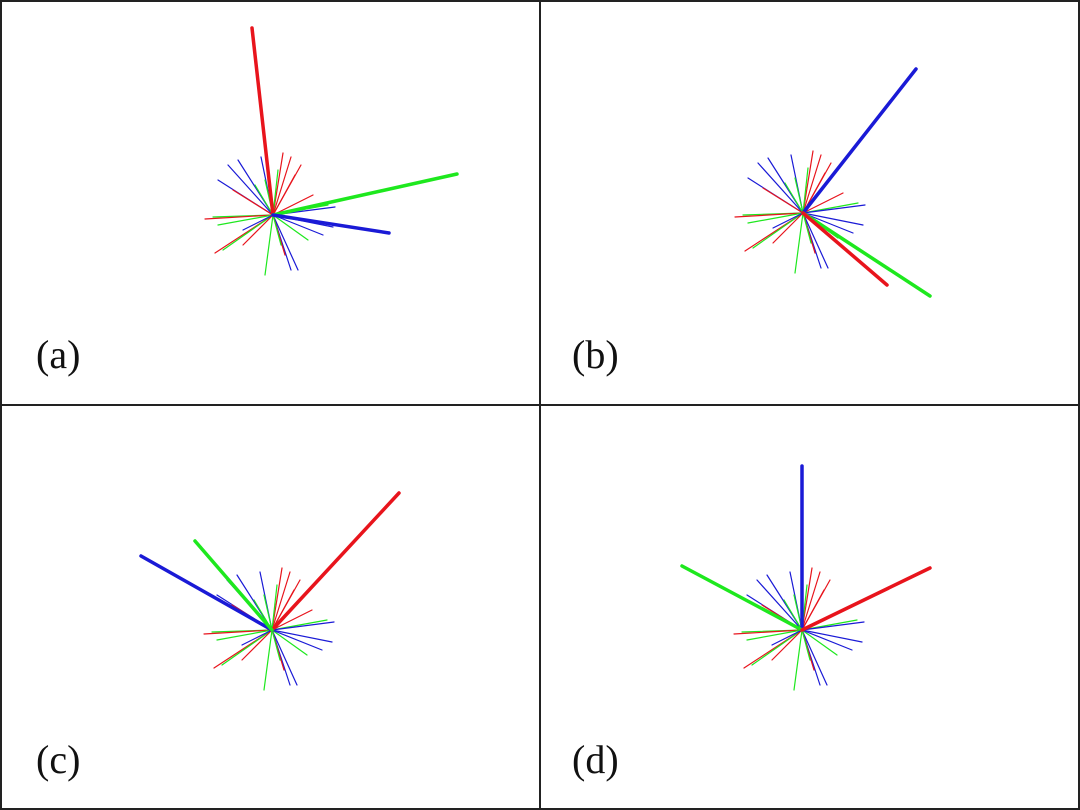  What do you see at coordinates (595, 354) in the screenshot?
I see `panel-label: (b)` at bounding box center [595, 354].